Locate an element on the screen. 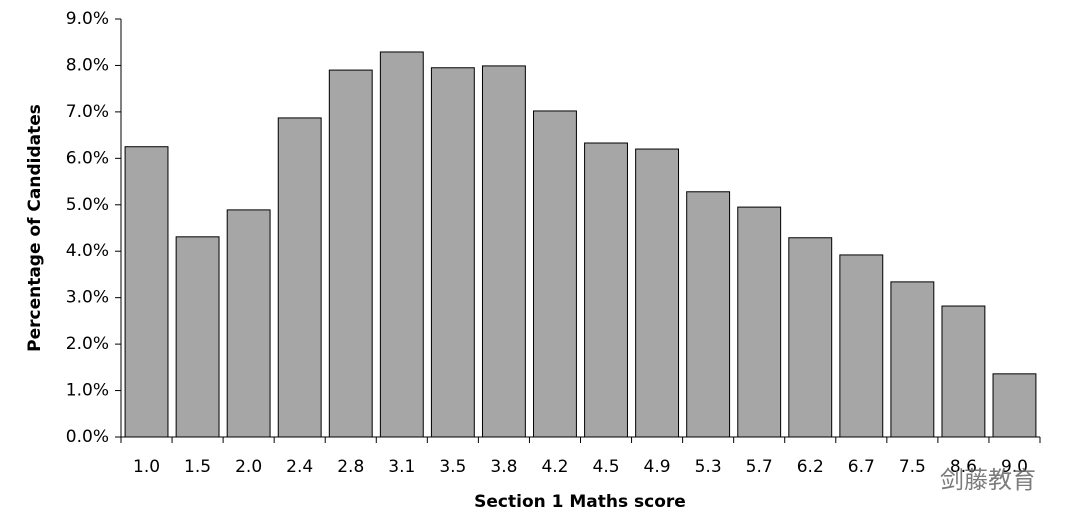  y-tick-label: 6.0% is located at coordinates (87, 158).